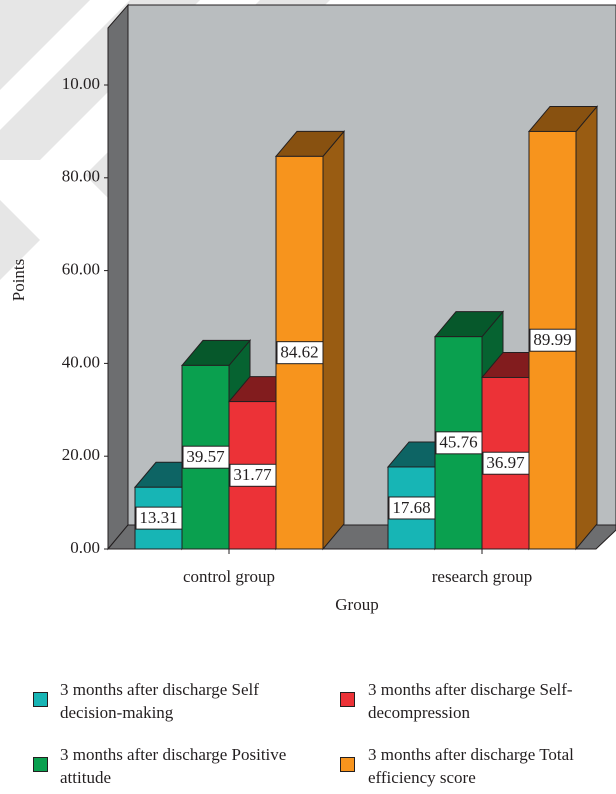 The width and height of the screenshot is (616, 794). I want to click on value-label: 89.99, so click(552, 339).